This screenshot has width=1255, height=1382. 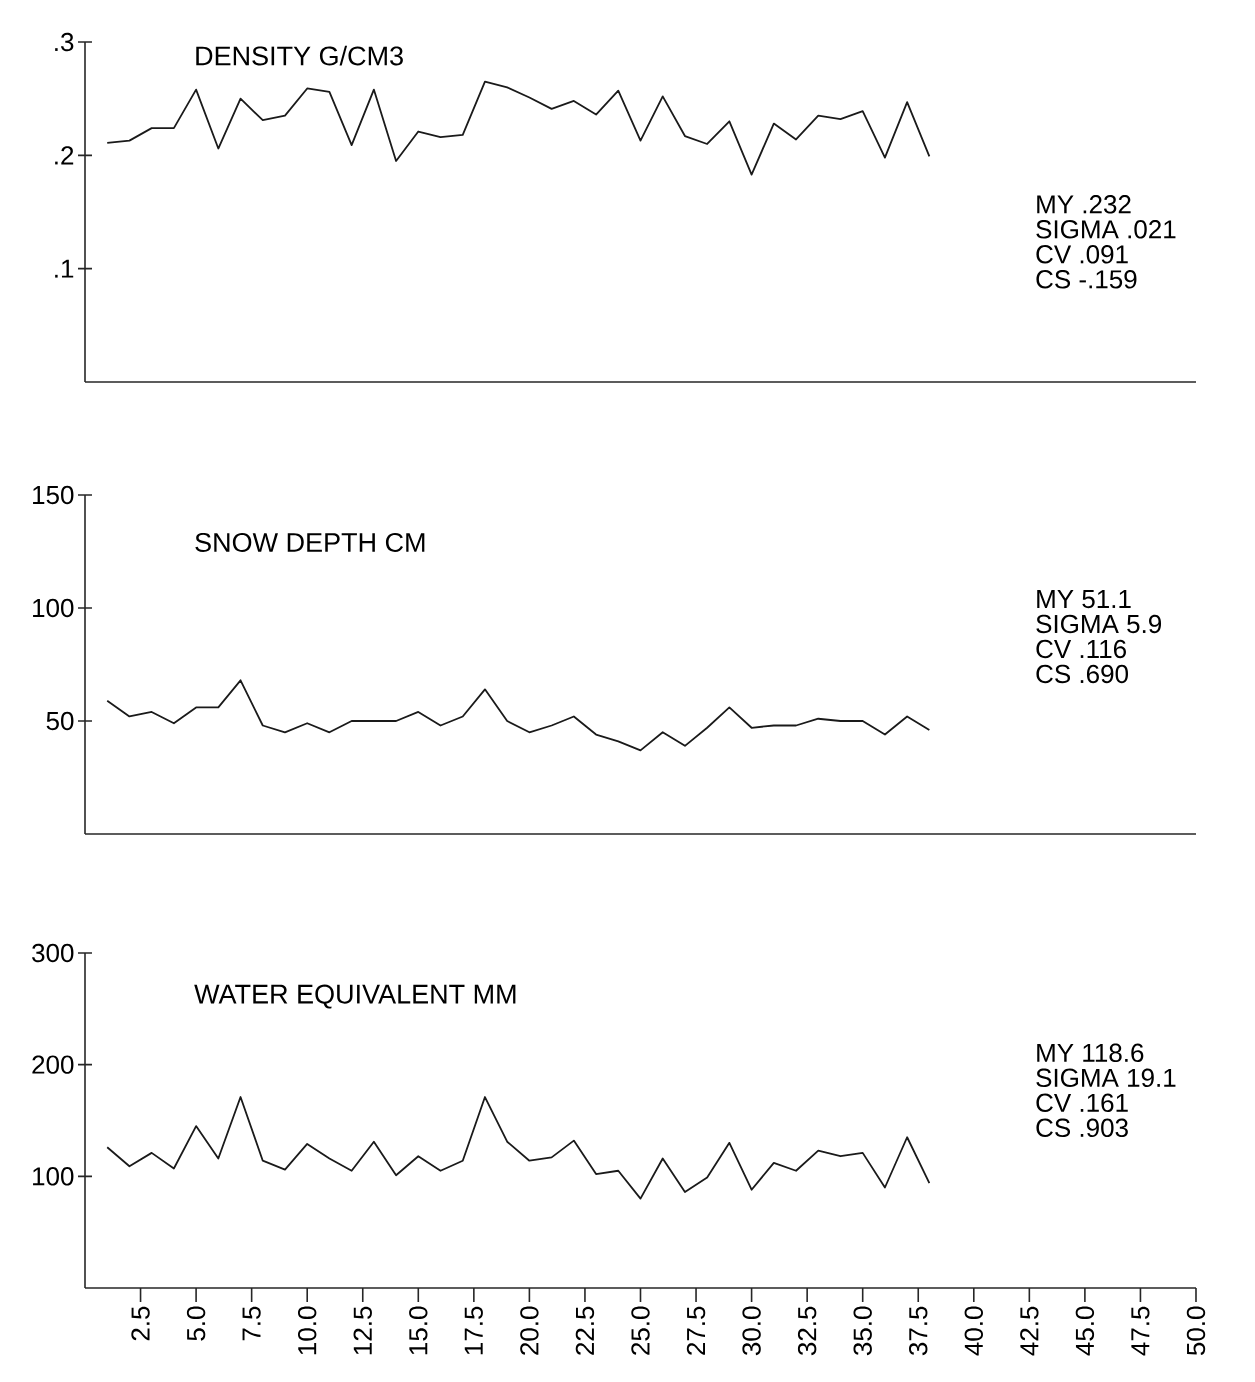 I want to click on x-tick-label: 15.0, so click(x=418, y=1330).